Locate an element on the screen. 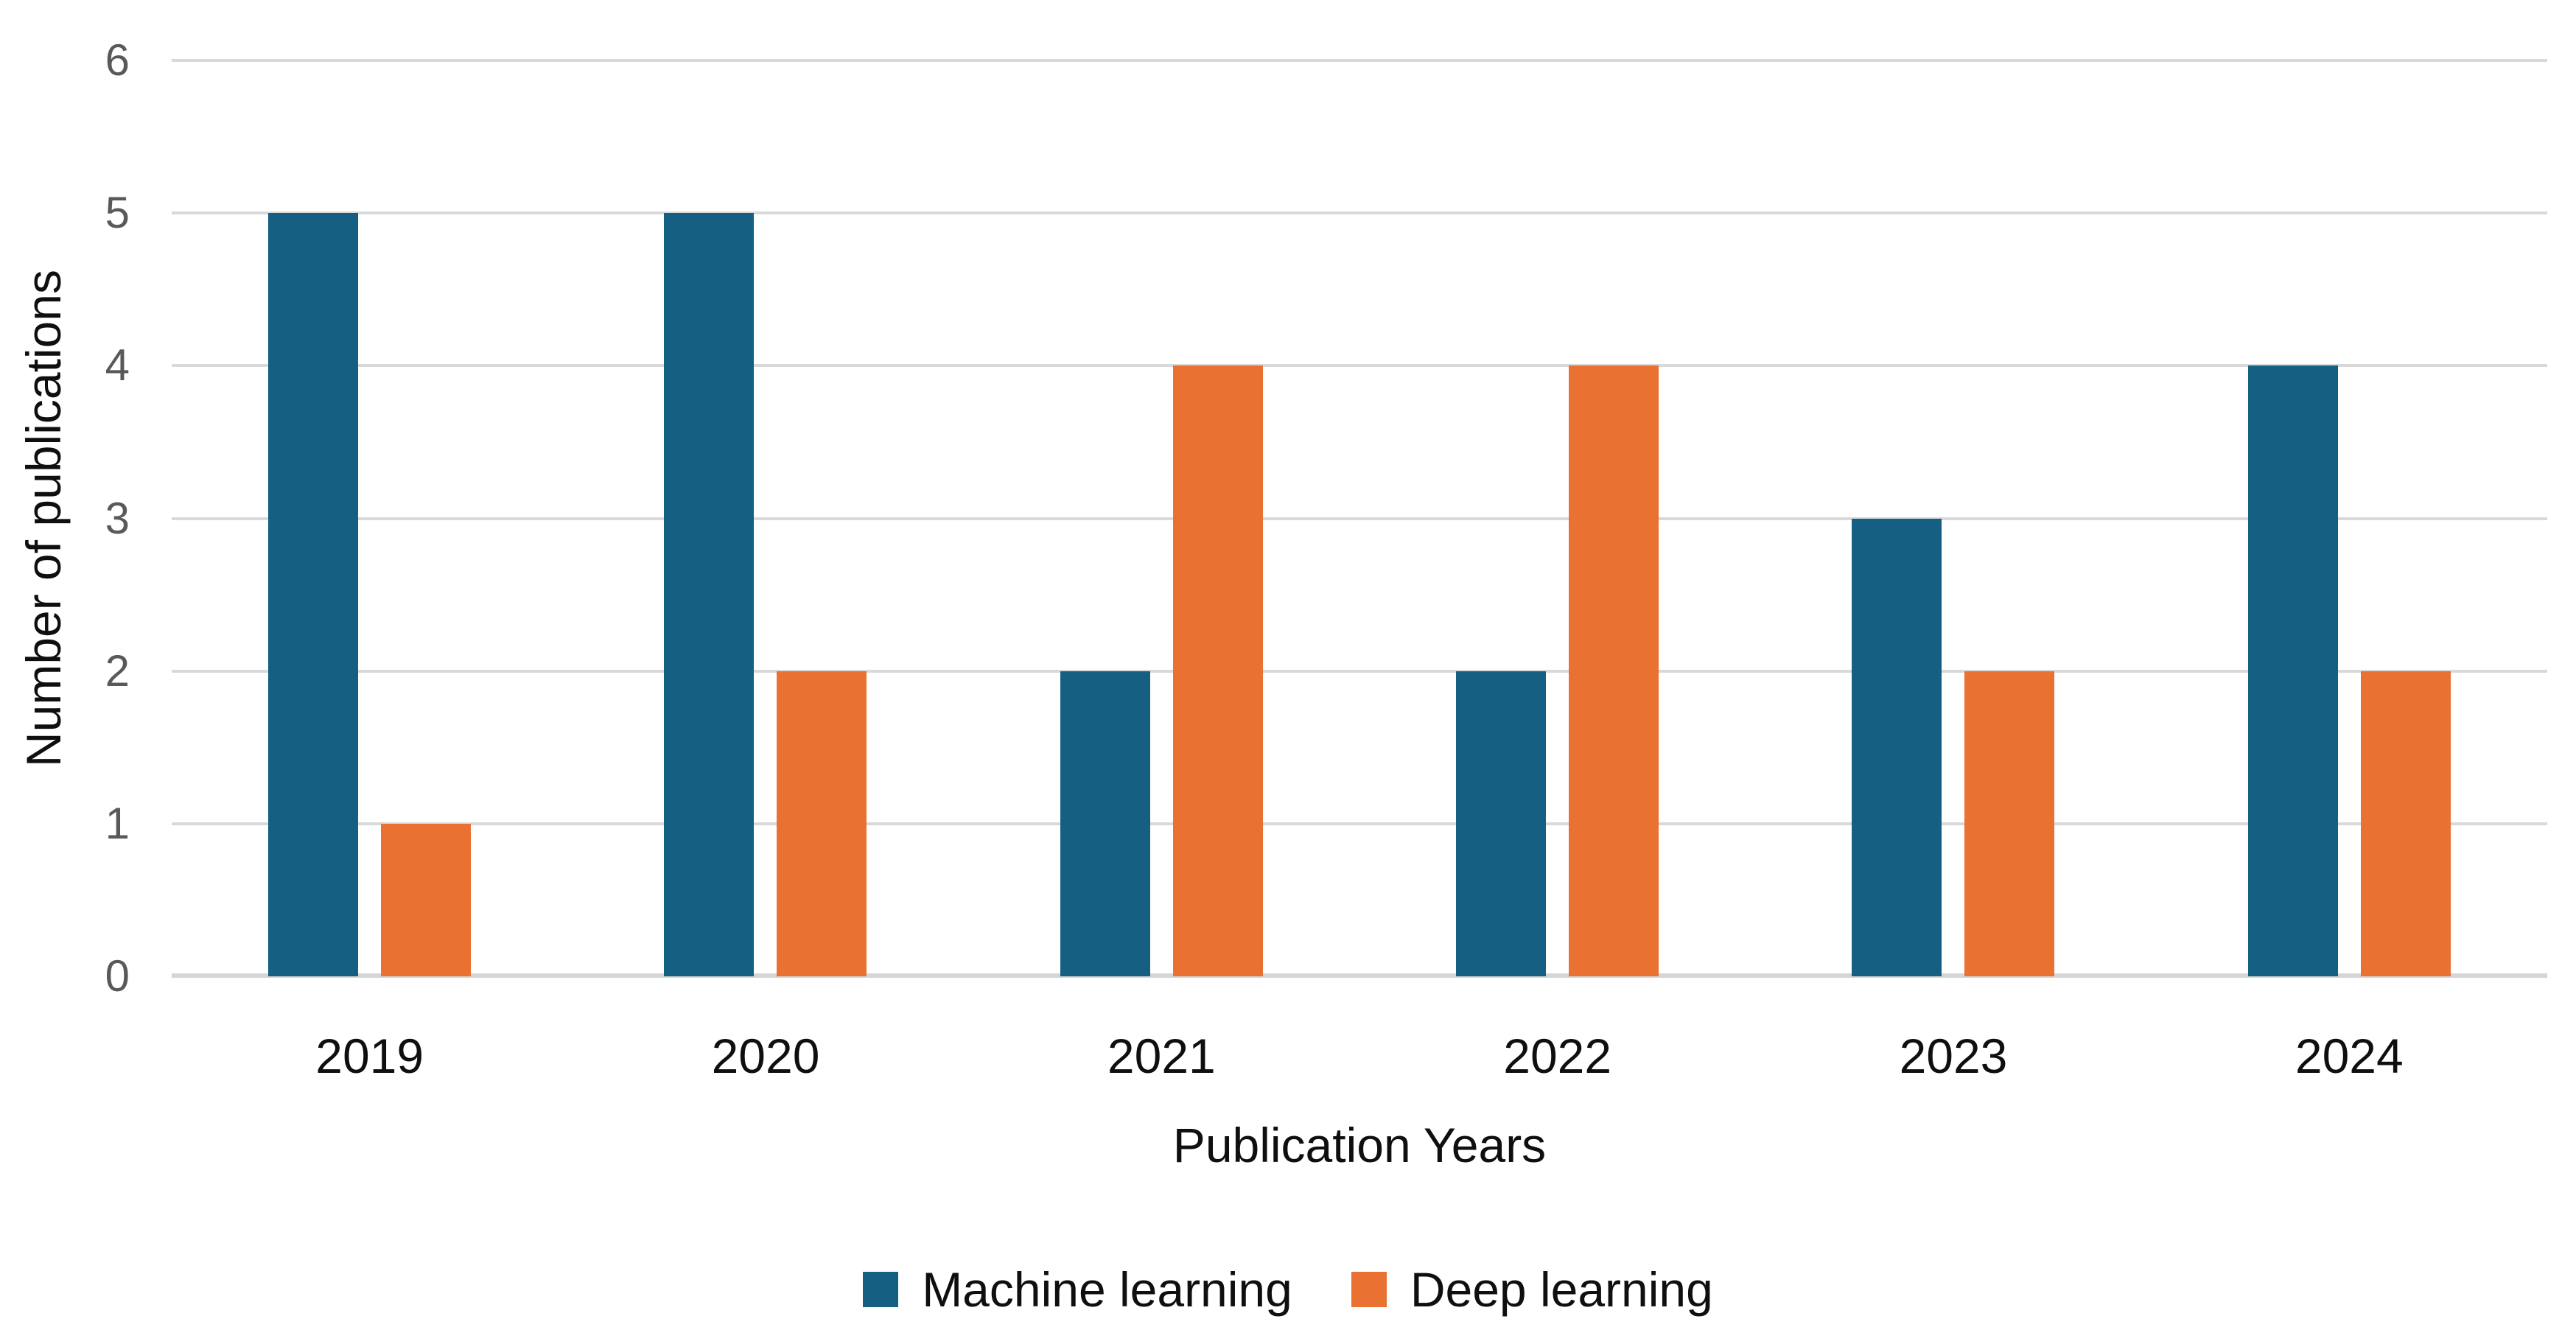  bar-deep-learning-2023 is located at coordinates (2009, 823).